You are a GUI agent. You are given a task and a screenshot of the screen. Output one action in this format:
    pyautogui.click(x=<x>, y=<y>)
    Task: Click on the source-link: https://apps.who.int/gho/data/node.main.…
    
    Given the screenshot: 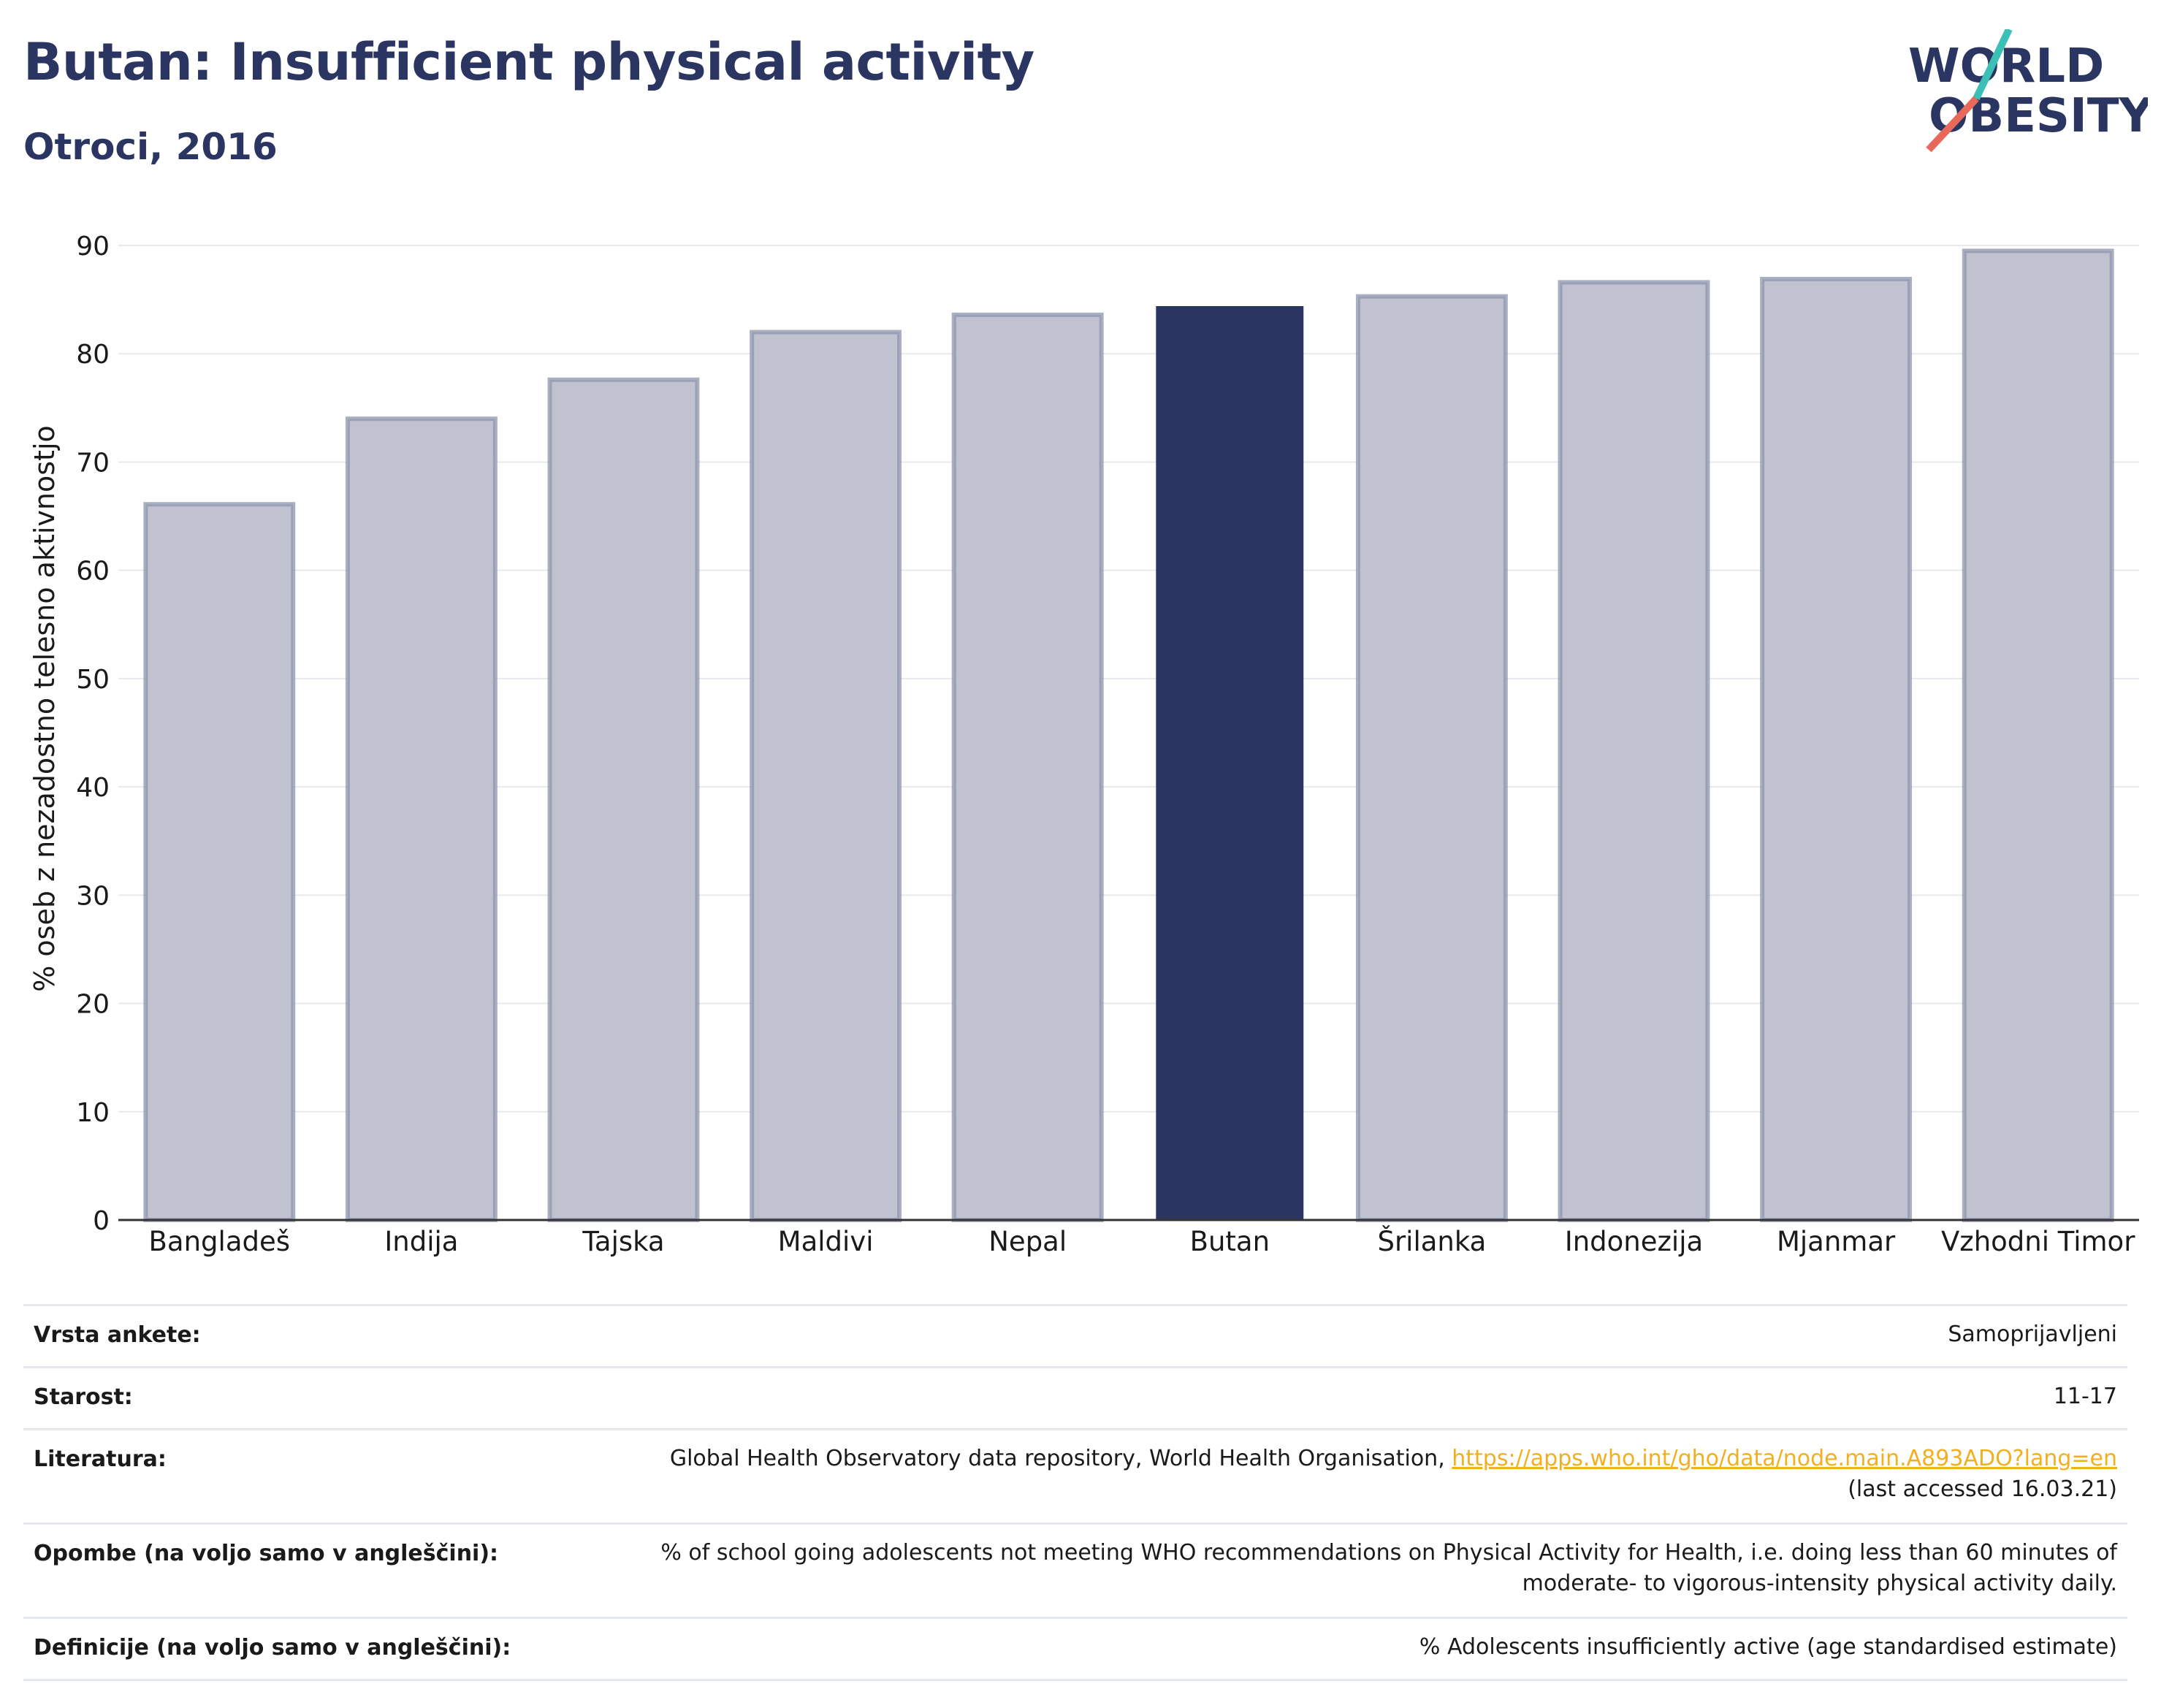 What is the action you would take?
    pyautogui.click(x=1784, y=1458)
    